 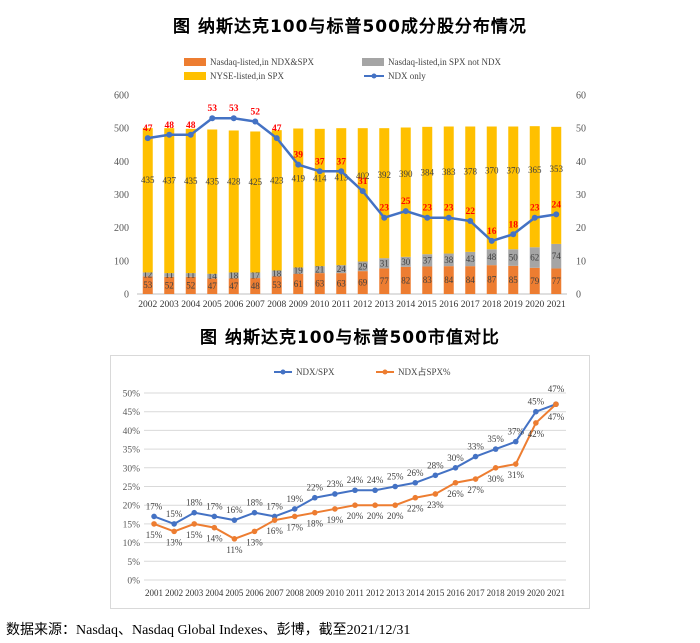 What do you see at coordinates (342, 177) in the screenshot?
I see `bar-value-label: 413` at bounding box center [342, 177].